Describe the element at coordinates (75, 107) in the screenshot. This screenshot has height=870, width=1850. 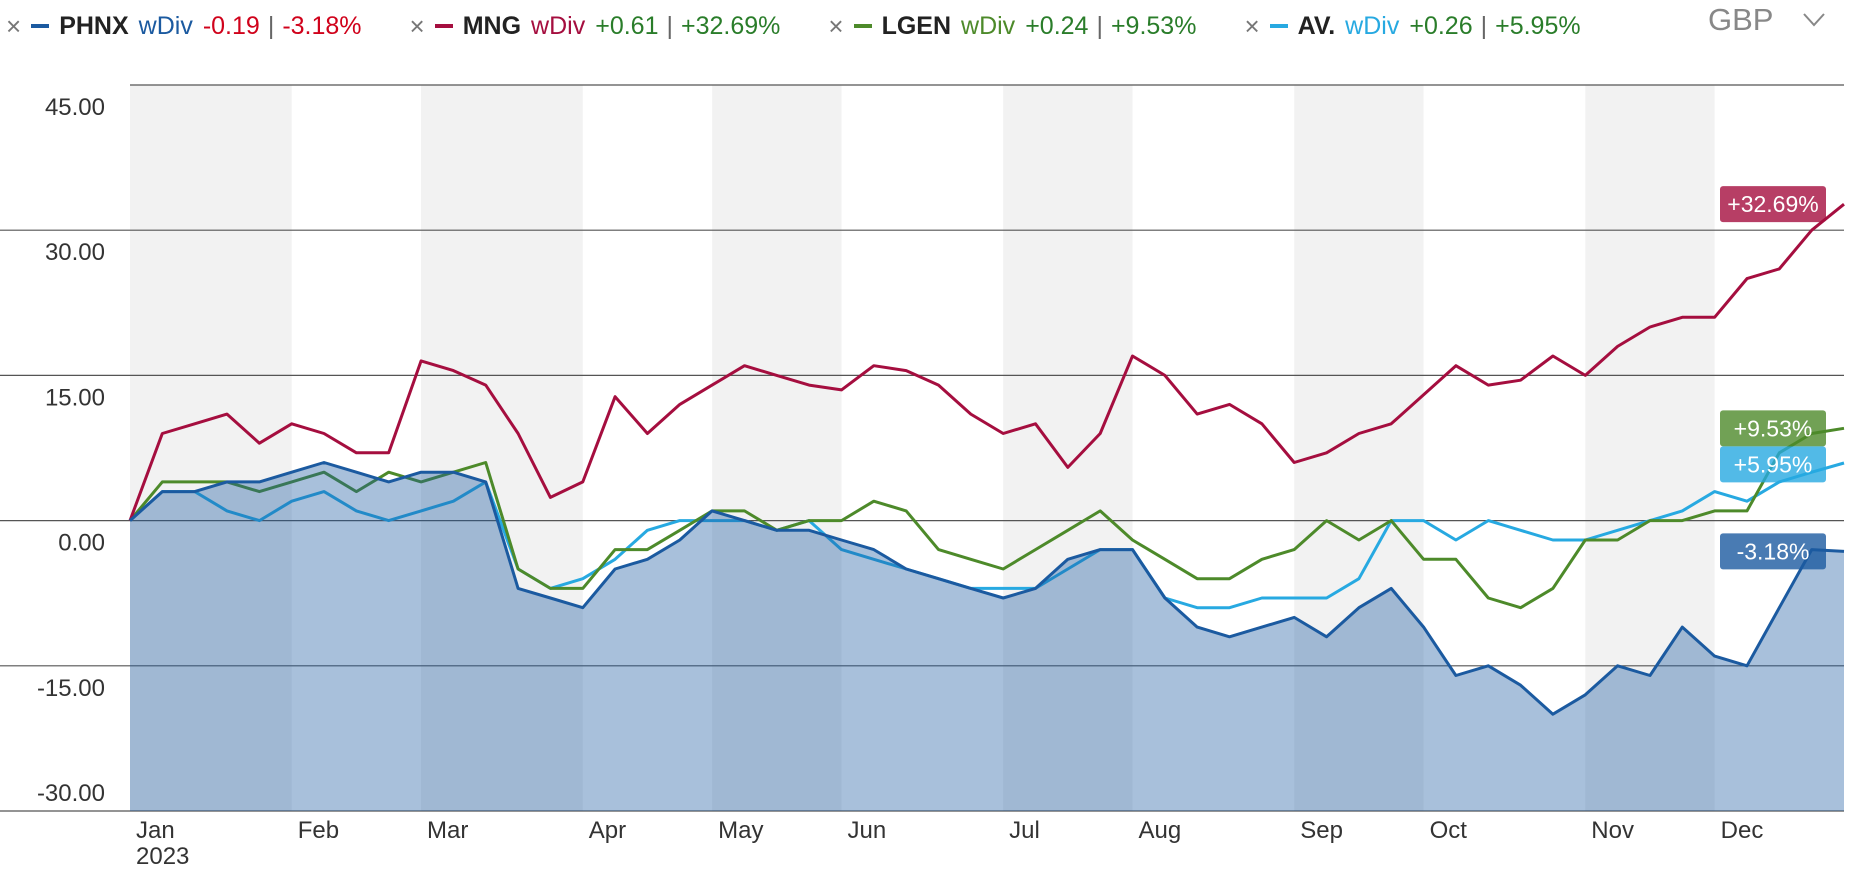
I see `y-tick-label: 45.00` at that location.